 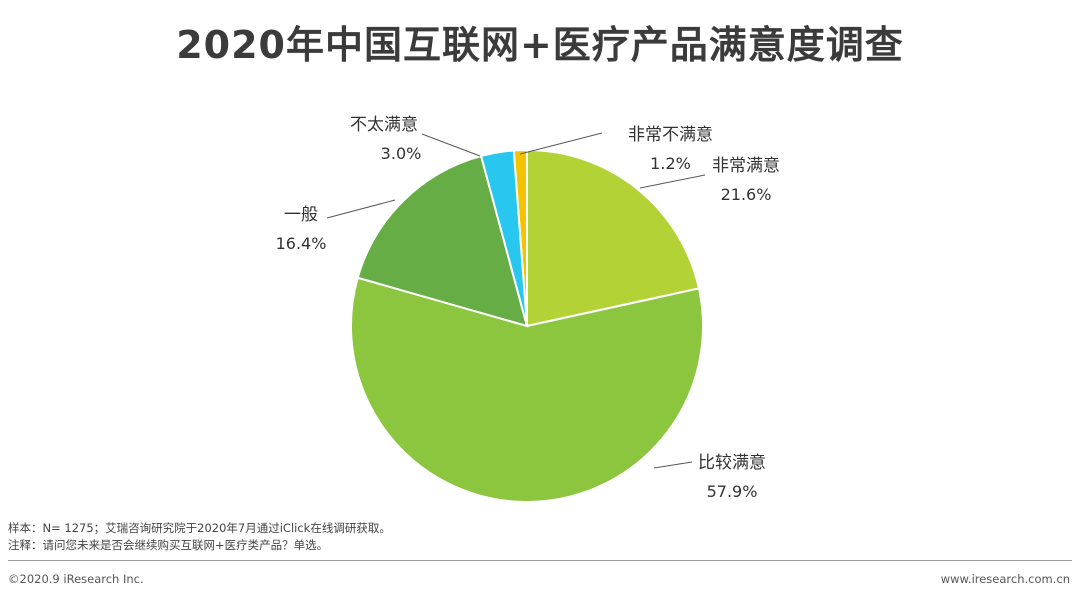 I want to click on website-url: www.iresearch.com.cn, so click(x=1005, y=579).